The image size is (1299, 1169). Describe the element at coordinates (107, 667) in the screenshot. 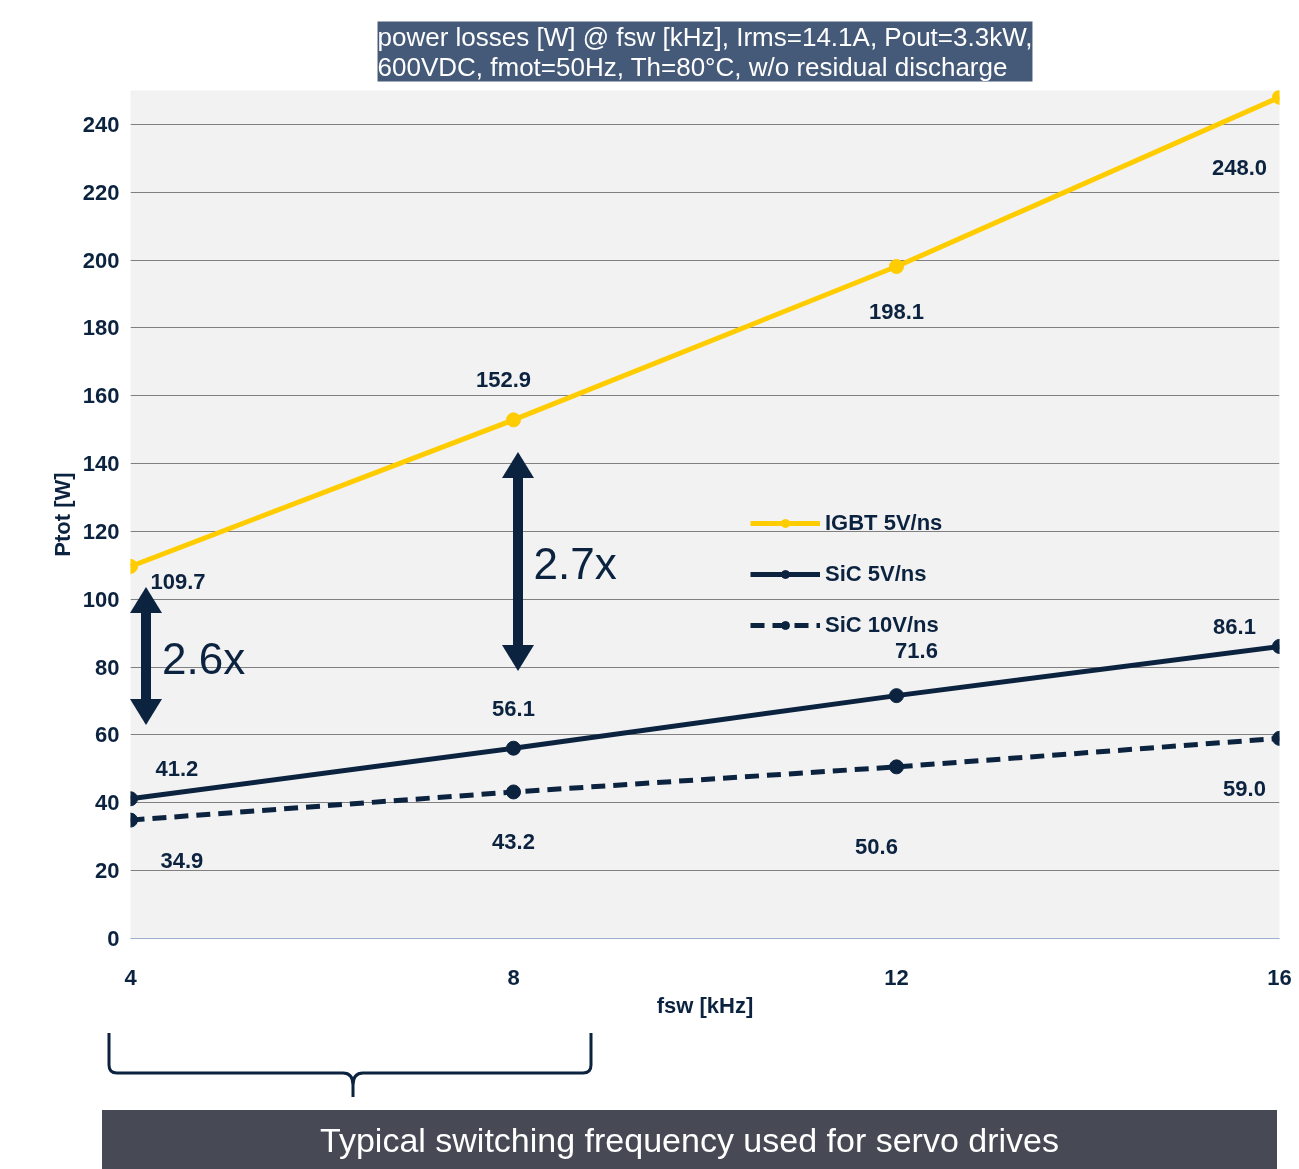

I see `y-tick-label: 80` at that location.